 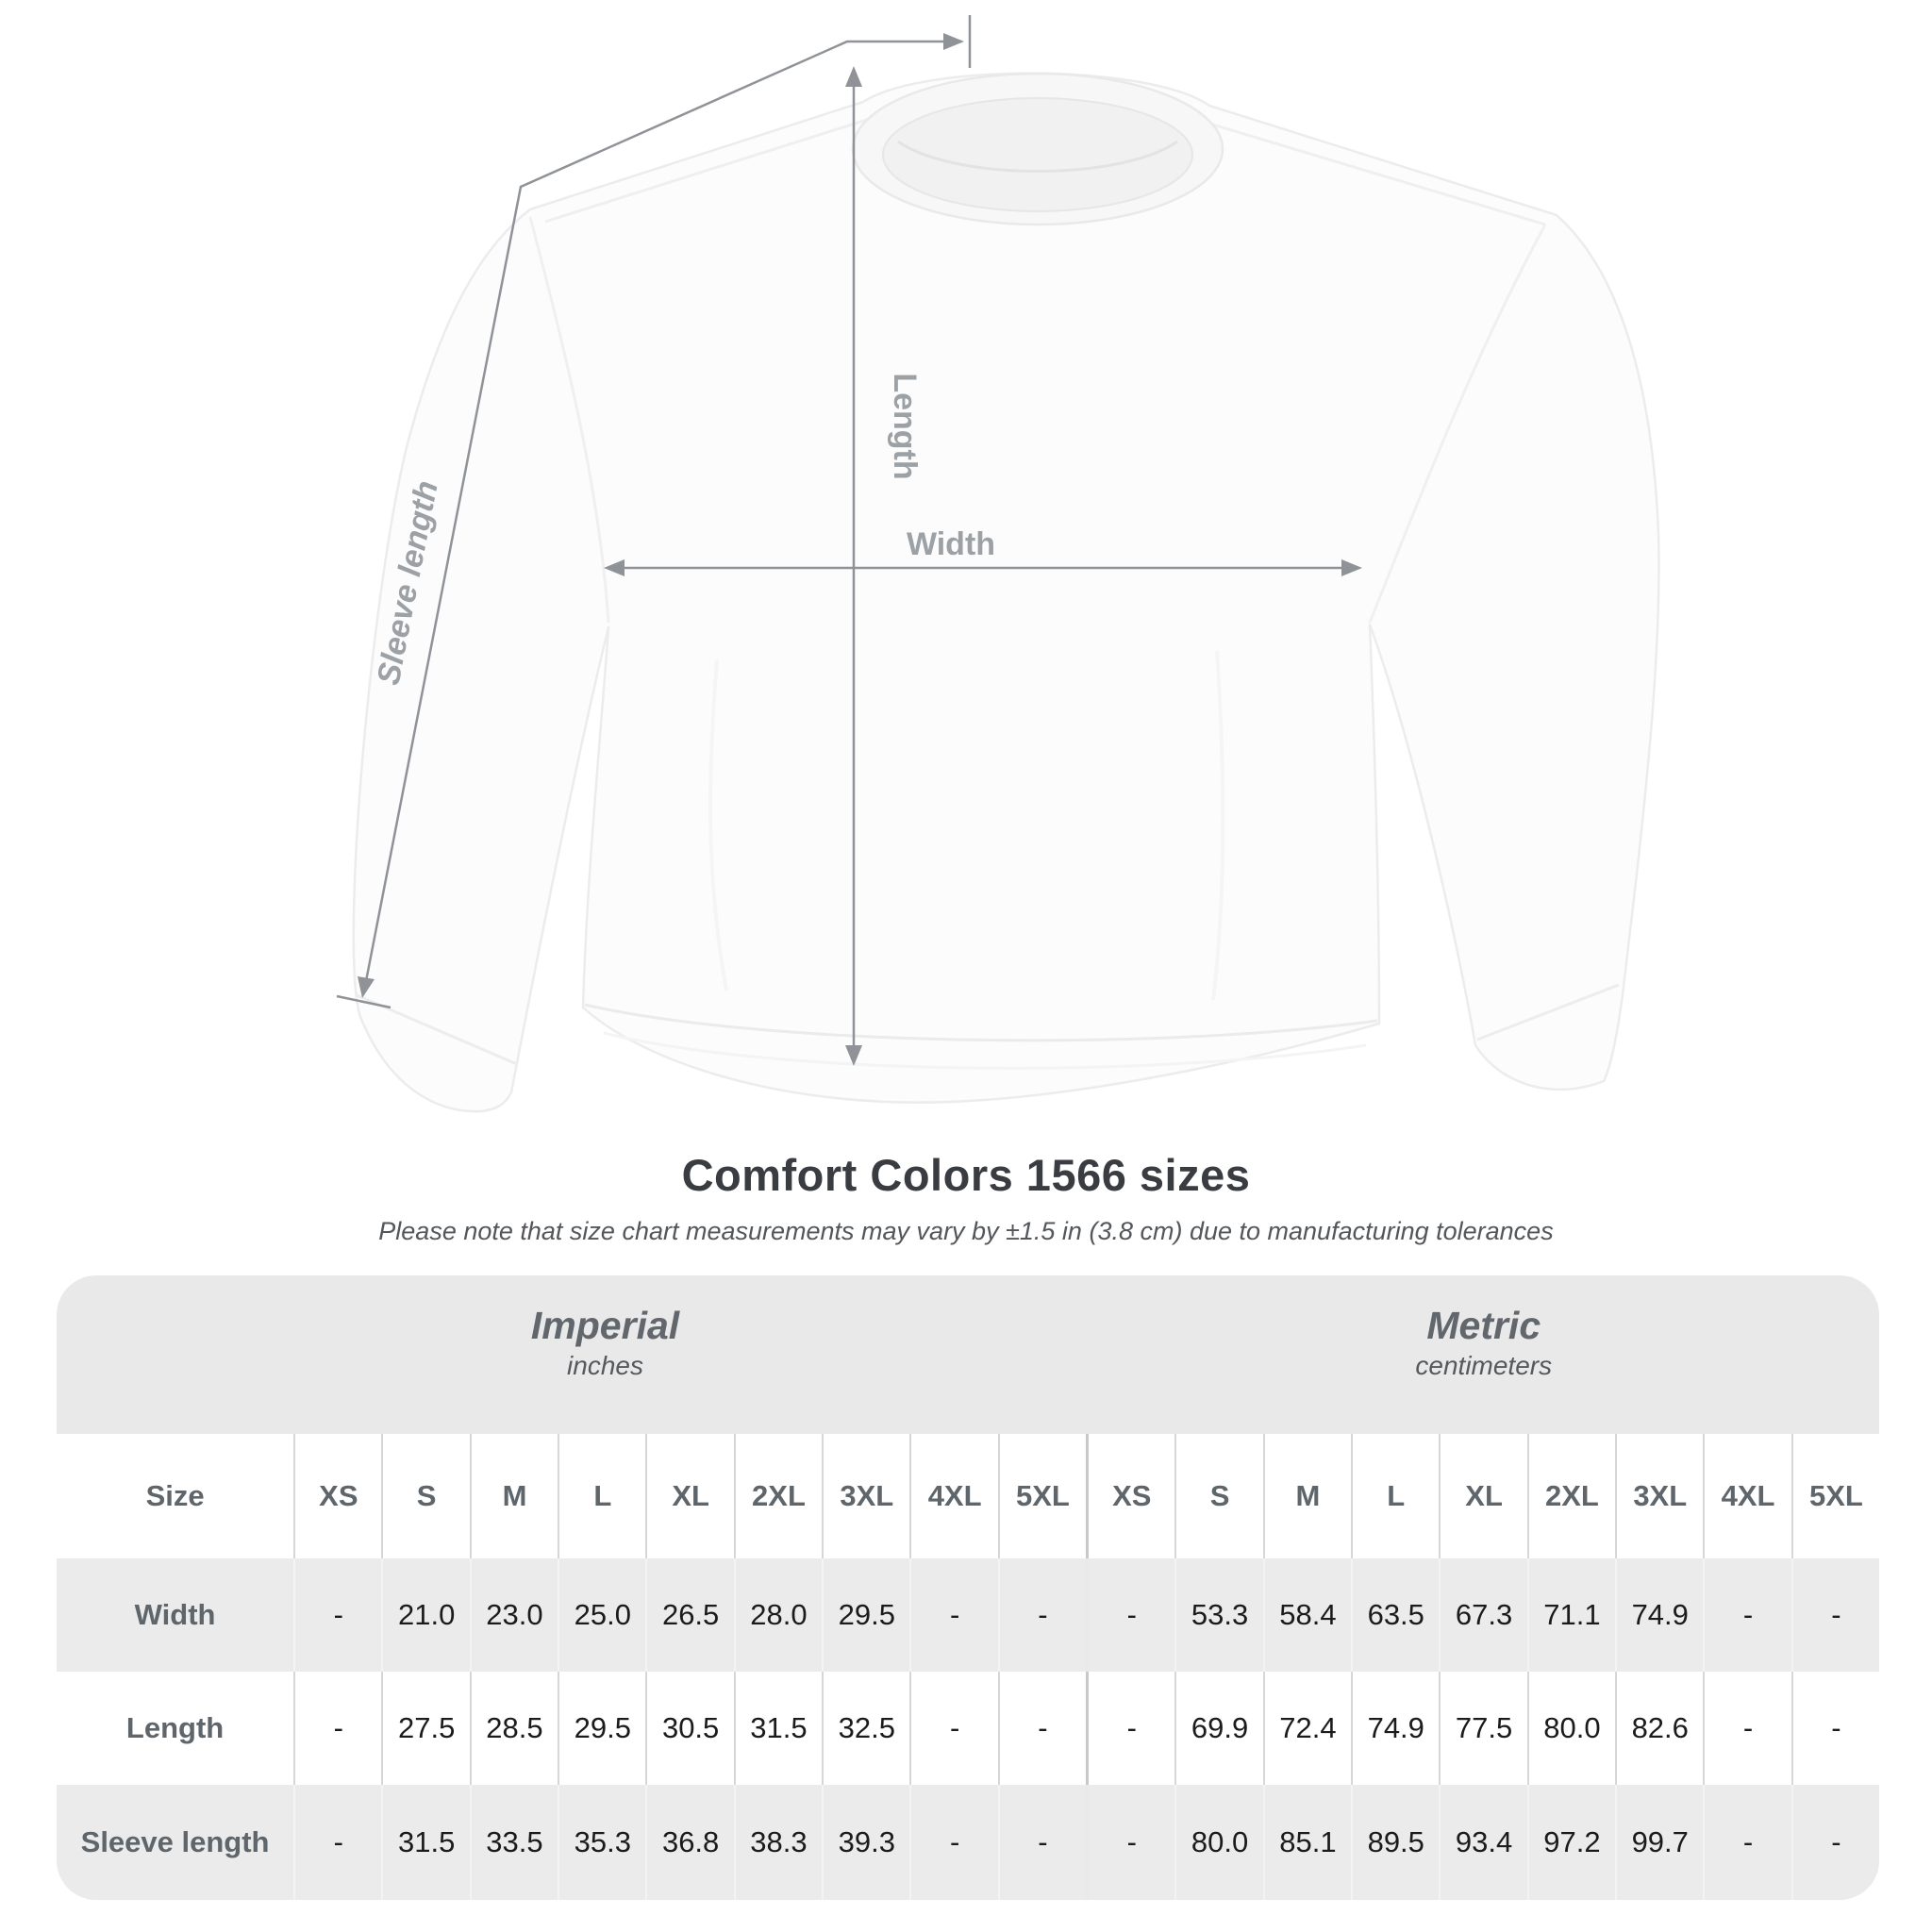 I want to click on table-cell: 38.3, so click(x=778, y=1843).